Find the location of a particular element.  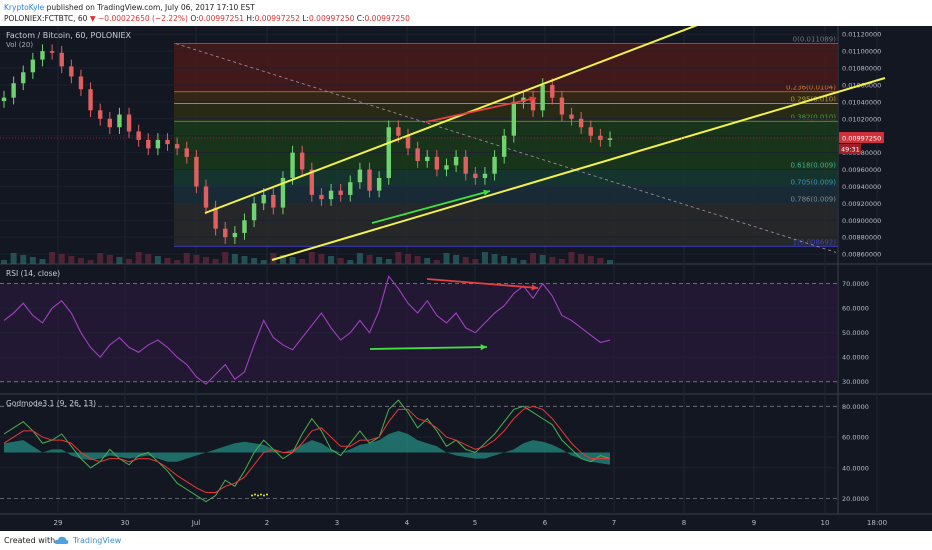

fib-level-label: 0.786(0.009) is located at coordinates (813, 199).